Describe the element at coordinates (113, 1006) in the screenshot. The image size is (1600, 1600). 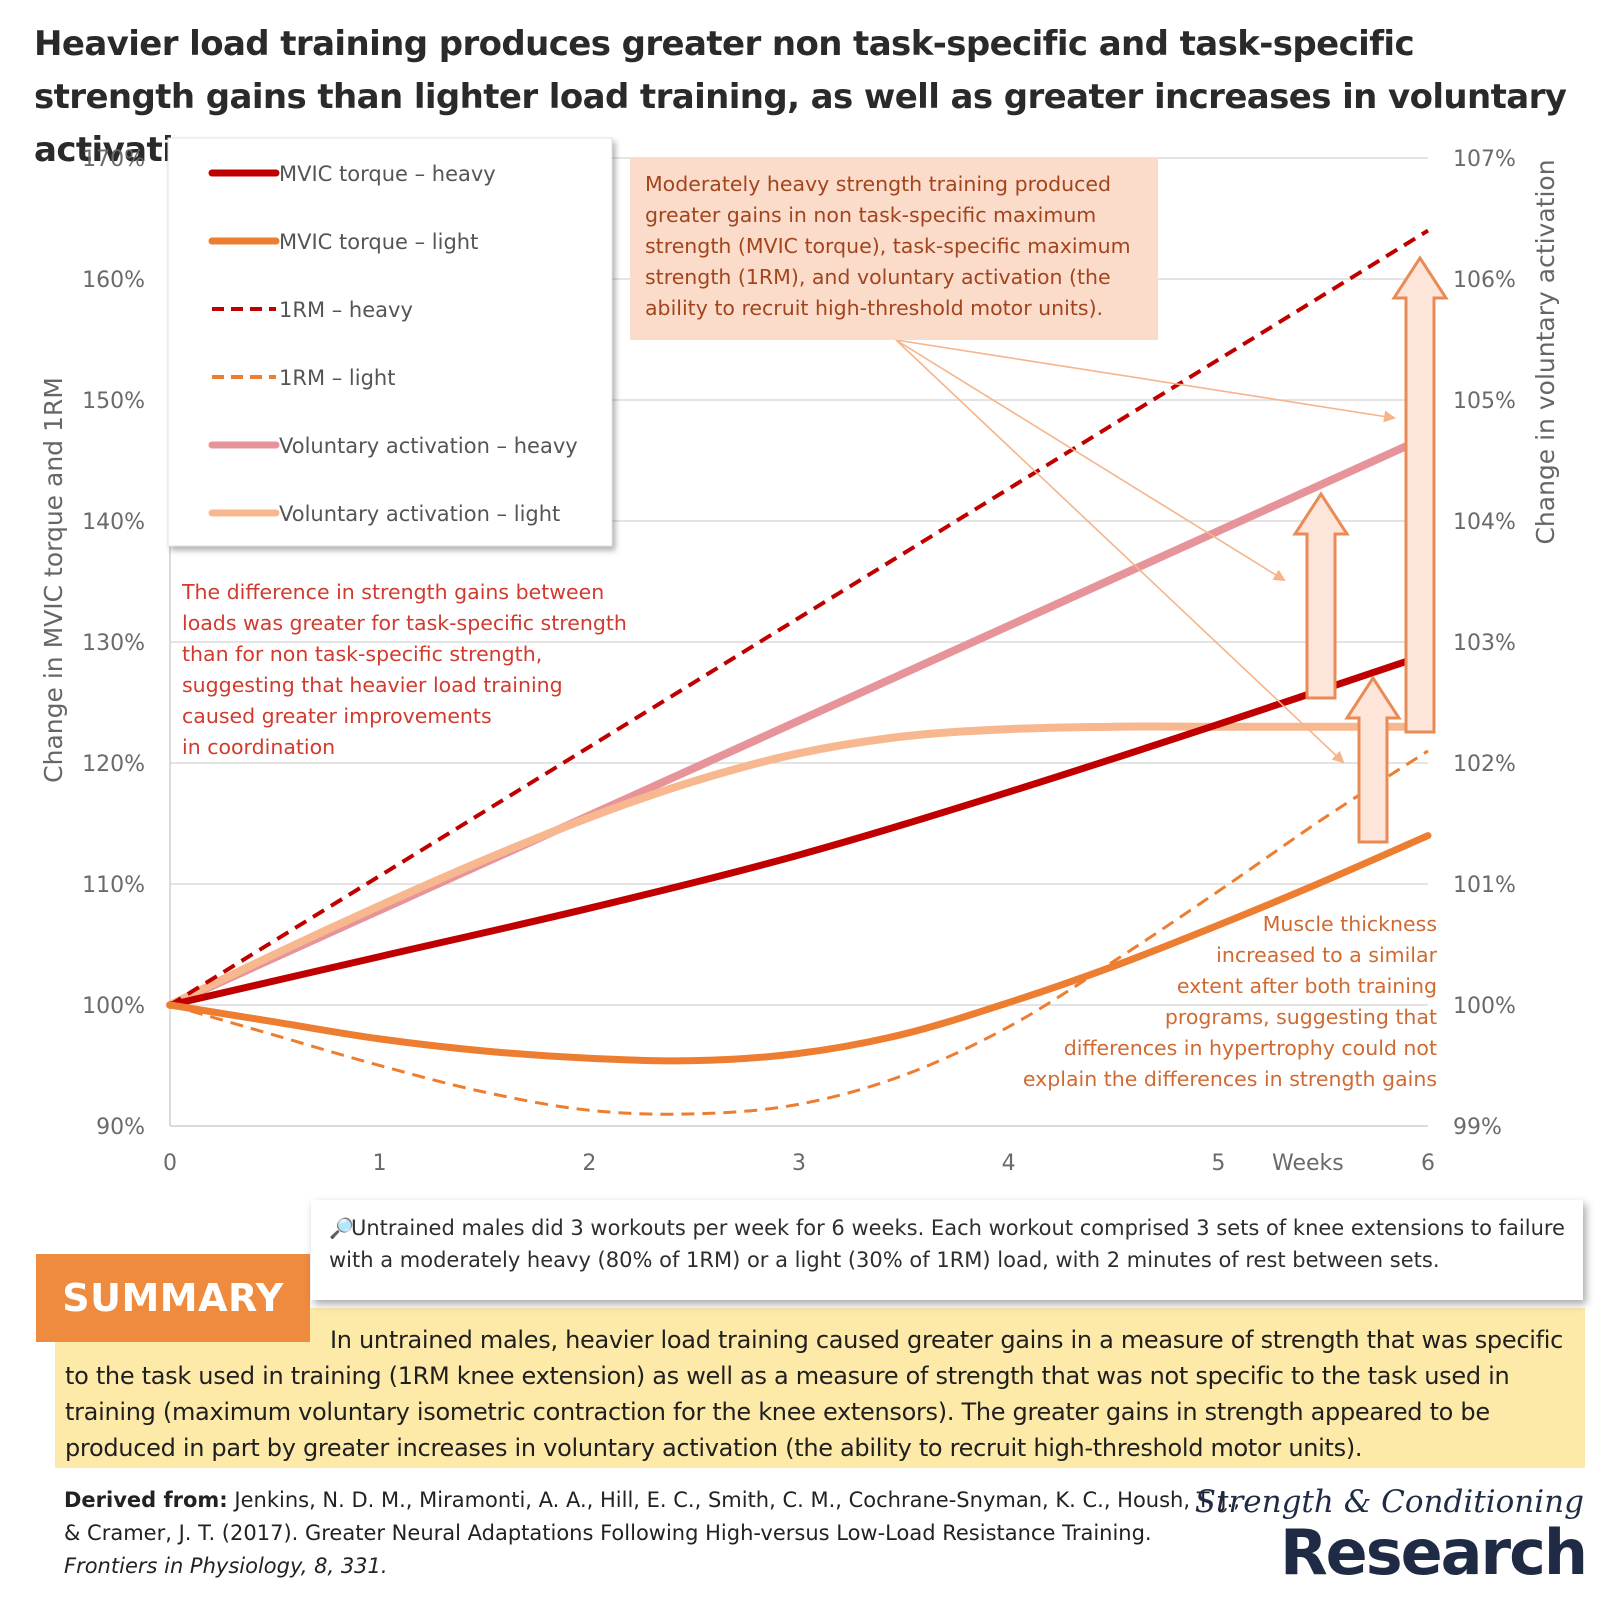
I see `y-tick-left-label: 100%` at that location.